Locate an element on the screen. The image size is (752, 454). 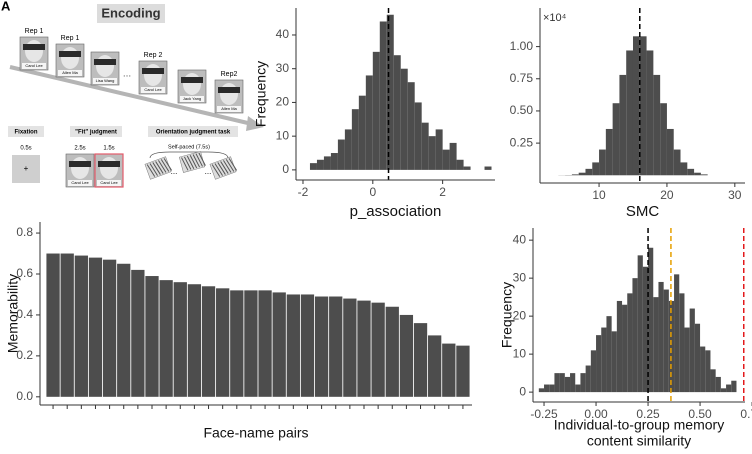
y-tick-label: 0.6 is located at coordinates (24, 273).